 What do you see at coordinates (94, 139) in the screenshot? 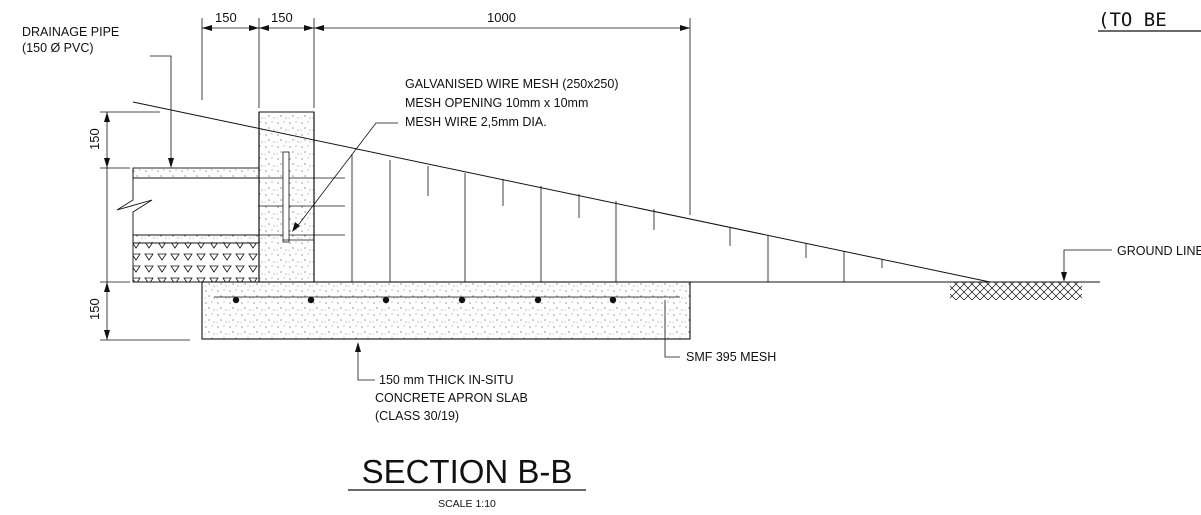
I see `dimension-left-upper: 150` at bounding box center [94, 139].